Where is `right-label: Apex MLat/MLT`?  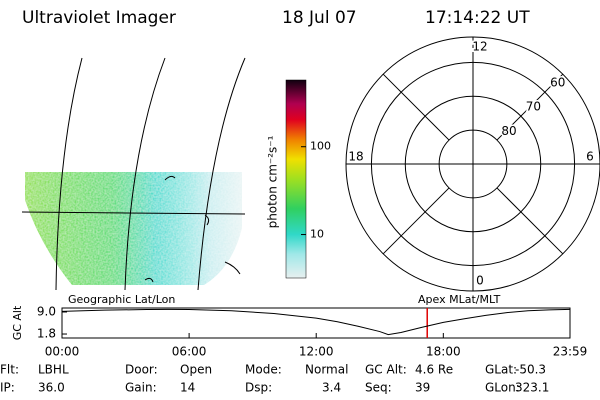 right-label: Apex MLat/MLT is located at coordinates (459, 299).